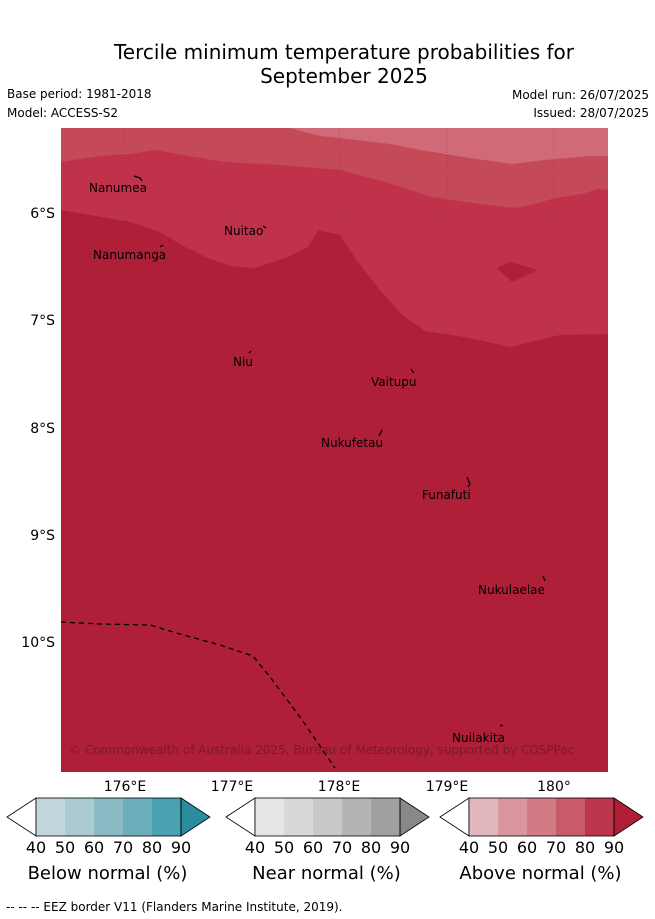  What do you see at coordinates (339, 787) in the screenshot?
I see `lon-tick-label: 178°E` at bounding box center [339, 787].